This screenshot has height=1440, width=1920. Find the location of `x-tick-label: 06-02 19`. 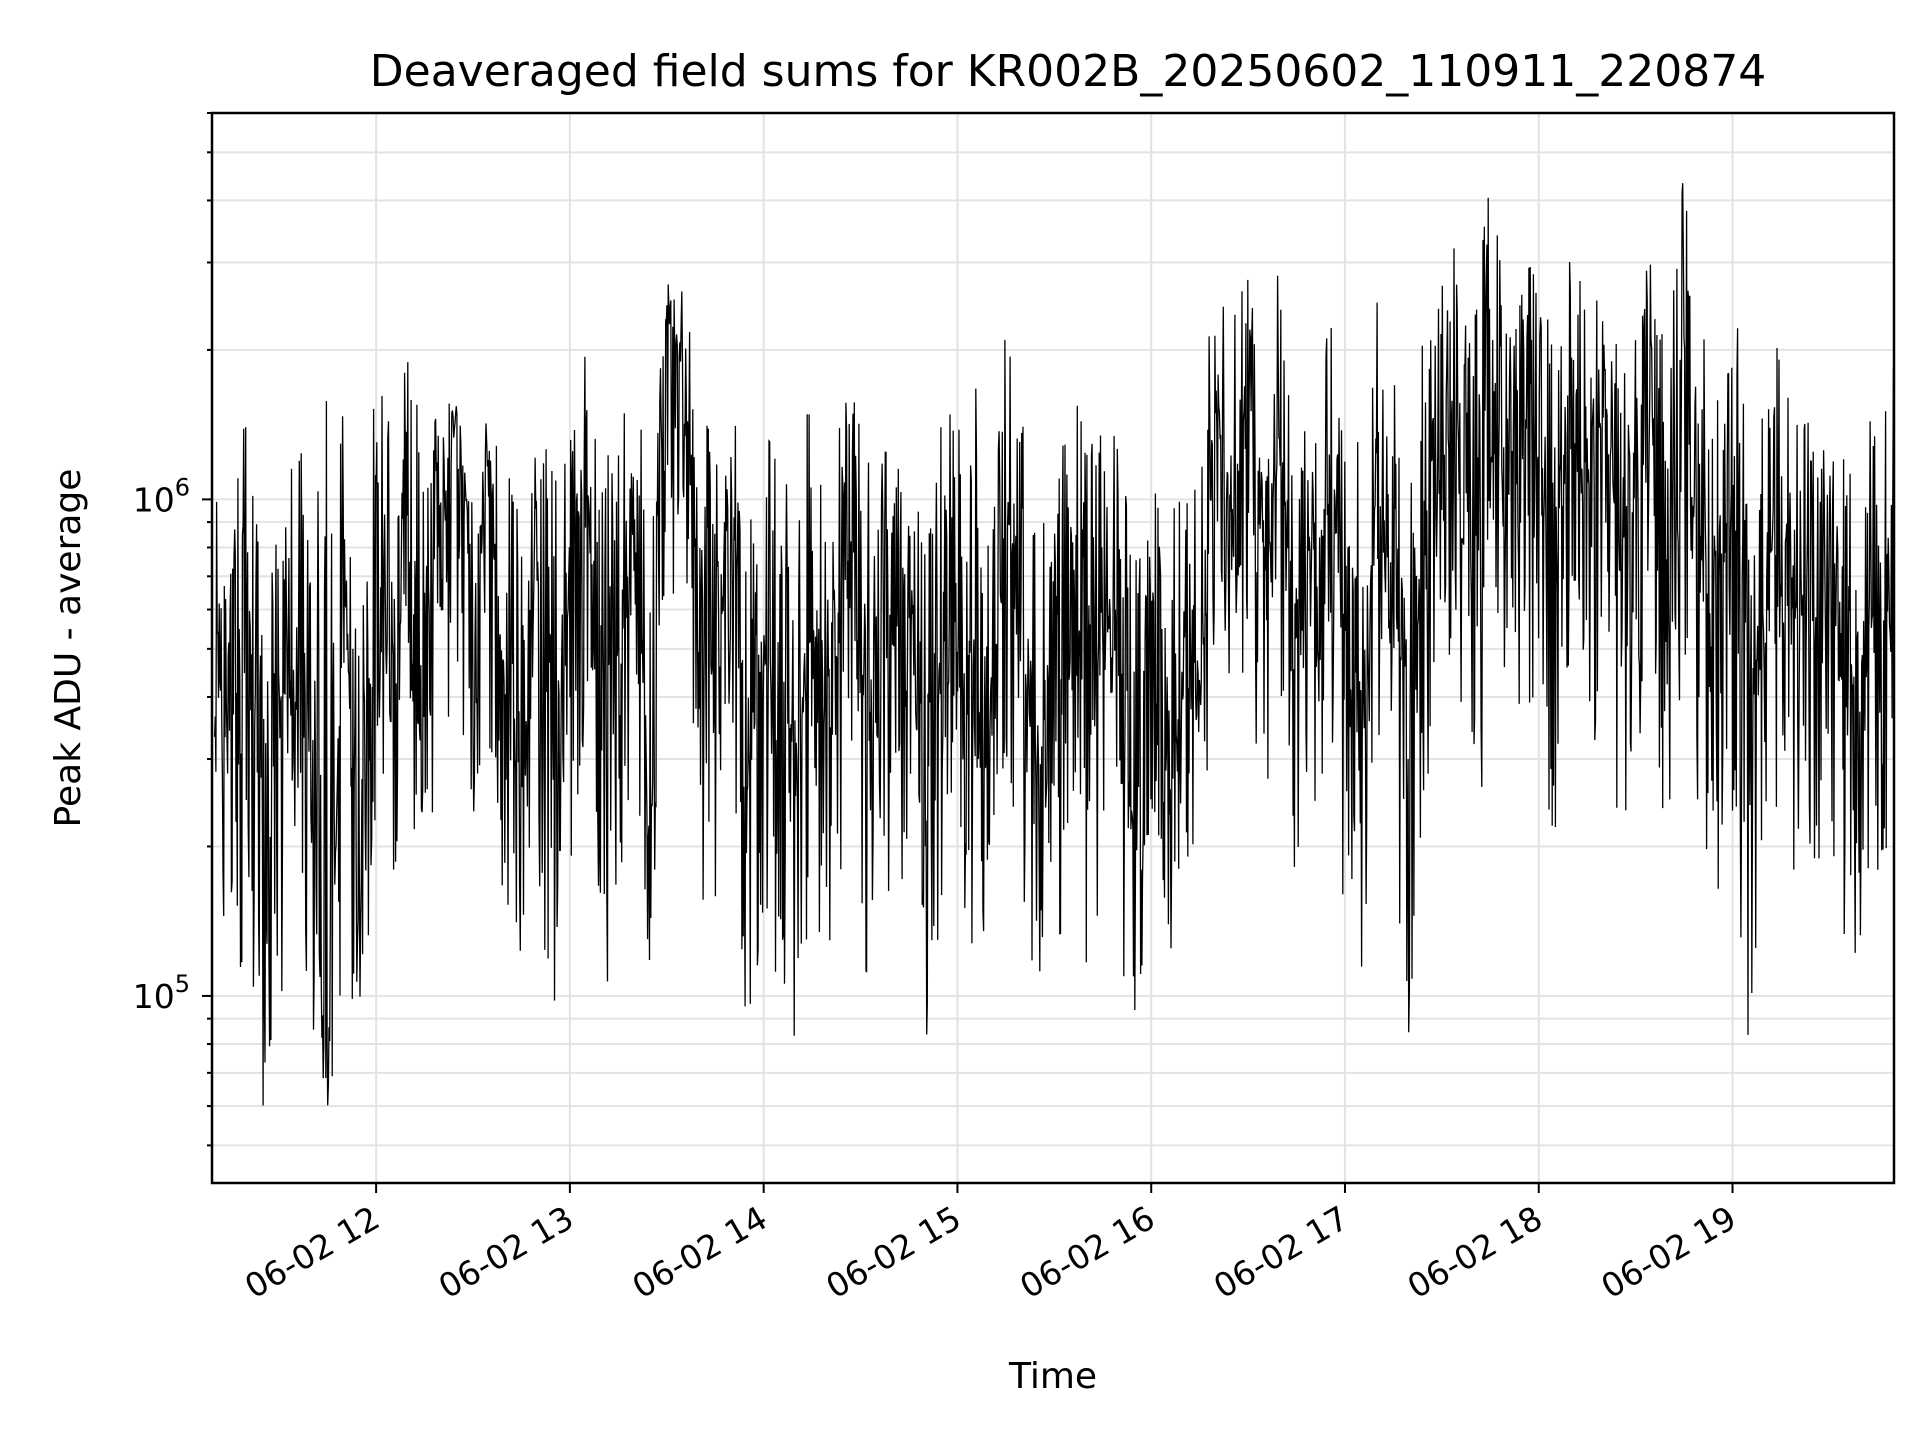

x-tick-label: 06-02 19 is located at coordinates (1669, 1252).